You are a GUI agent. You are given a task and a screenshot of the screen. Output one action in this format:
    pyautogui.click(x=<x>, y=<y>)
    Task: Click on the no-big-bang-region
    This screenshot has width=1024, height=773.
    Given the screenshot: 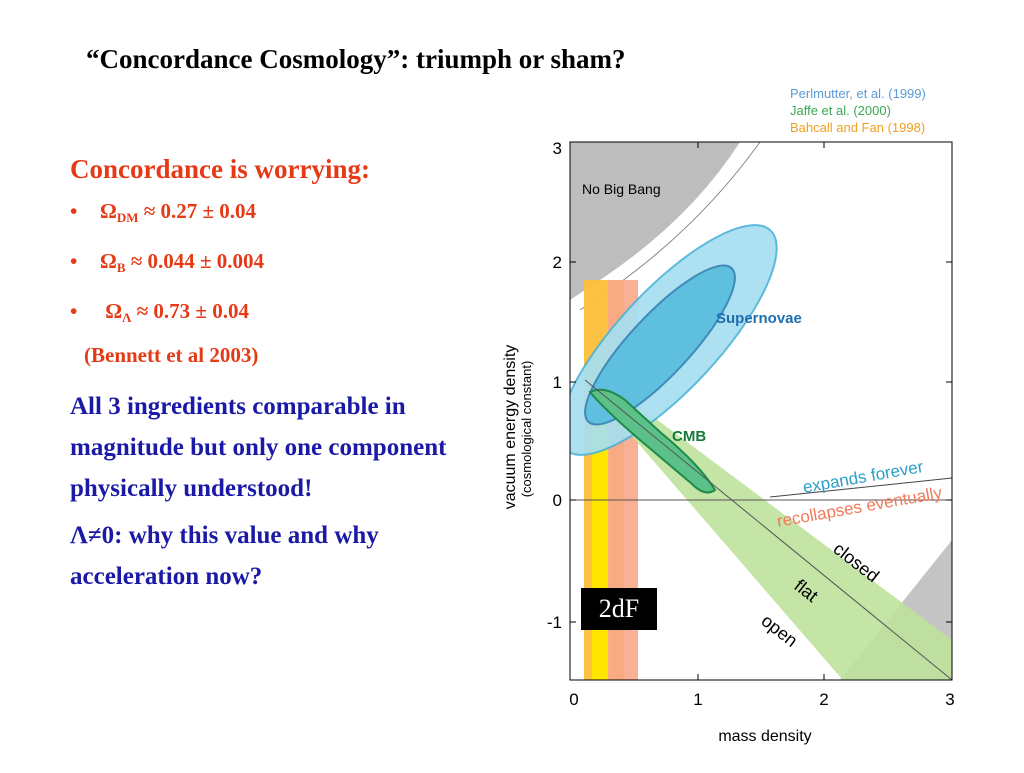 What is the action you would take?
    pyautogui.click(x=655, y=221)
    